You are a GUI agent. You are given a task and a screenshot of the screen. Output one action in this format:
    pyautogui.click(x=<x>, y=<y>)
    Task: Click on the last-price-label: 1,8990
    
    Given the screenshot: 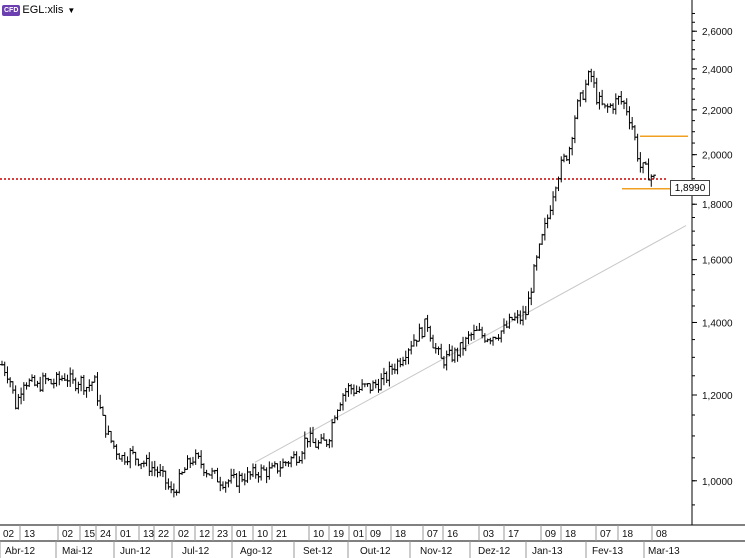 What is the action you would take?
    pyautogui.click(x=690, y=188)
    